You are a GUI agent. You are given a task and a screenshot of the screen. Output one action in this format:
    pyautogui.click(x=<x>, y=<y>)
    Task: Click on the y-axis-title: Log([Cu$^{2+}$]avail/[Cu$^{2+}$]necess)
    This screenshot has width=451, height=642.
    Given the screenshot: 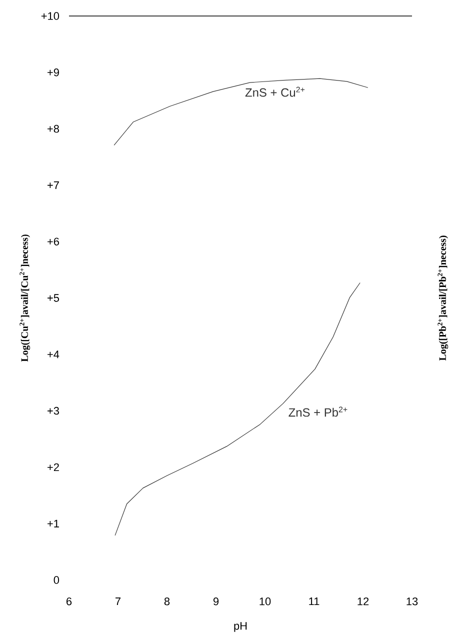 What is the action you would take?
    pyautogui.click(x=24, y=298)
    